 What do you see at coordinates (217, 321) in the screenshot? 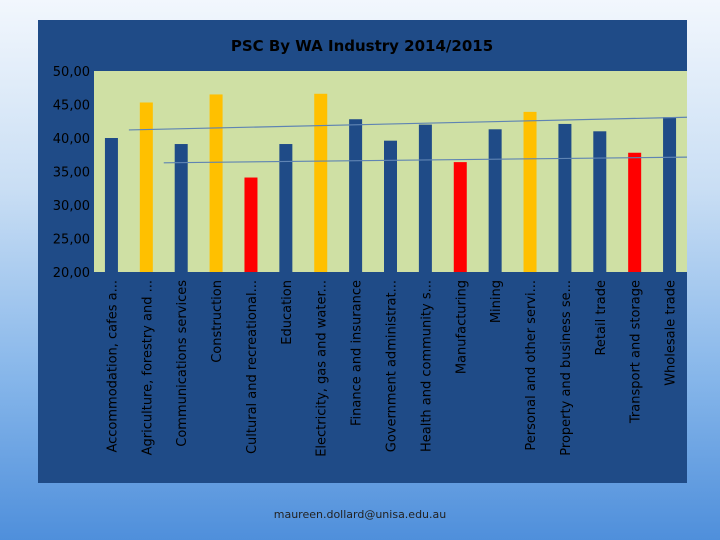
I see `x-tick-label: Construction` at bounding box center [217, 321].